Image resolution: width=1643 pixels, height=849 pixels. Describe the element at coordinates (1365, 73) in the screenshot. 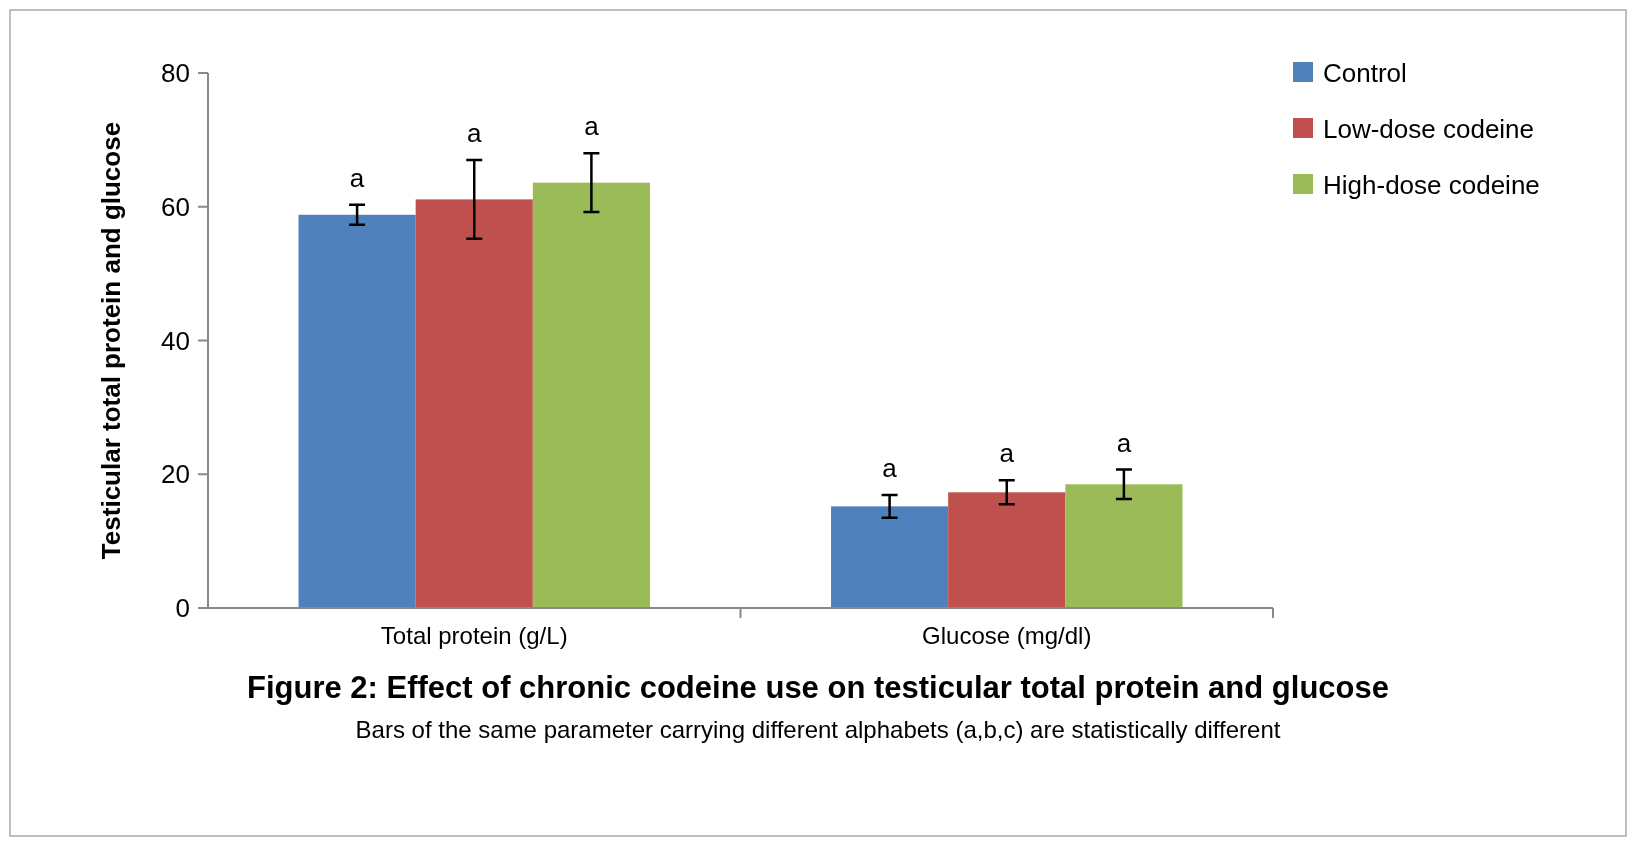

I see `legend-label: Control` at that location.